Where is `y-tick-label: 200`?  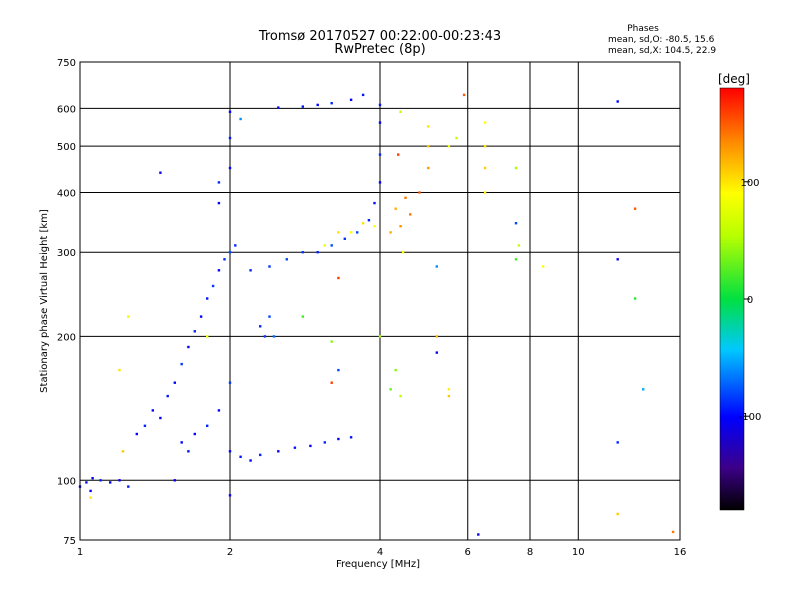 y-tick-label: 200 is located at coordinates (66, 337).